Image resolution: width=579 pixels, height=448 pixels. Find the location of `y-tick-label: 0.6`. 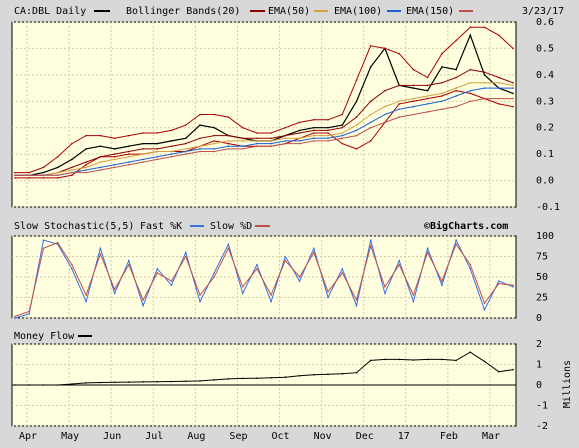

y-tick-label: 0.6 is located at coordinates (545, 22).